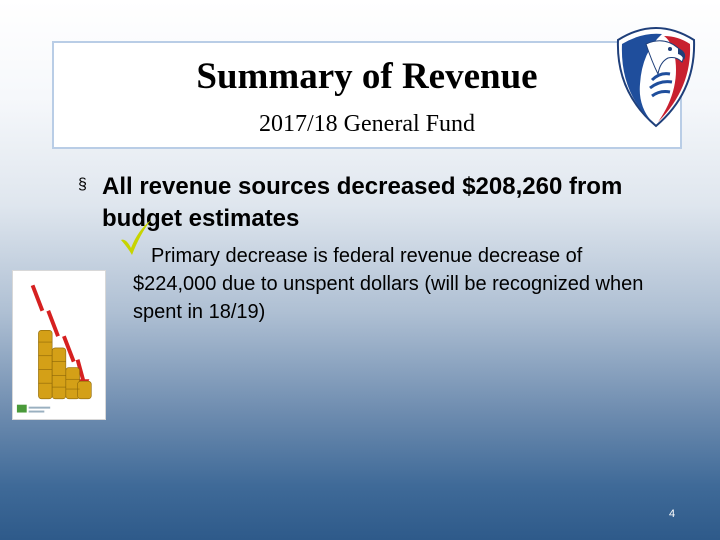 This screenshot has width=720, height=540. What do you see at coordinates (670, 49) in the screenshot?
I see `eagle-eye` at bounding box center [670, 49].